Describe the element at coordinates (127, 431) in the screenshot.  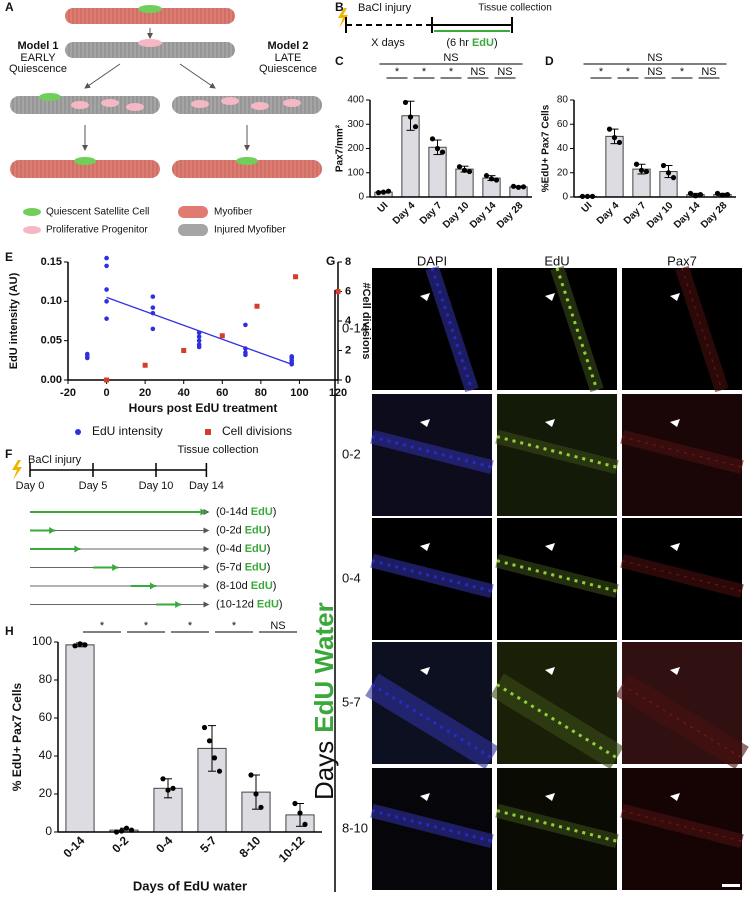
I see `legend-label: EdU intensity` at that location.